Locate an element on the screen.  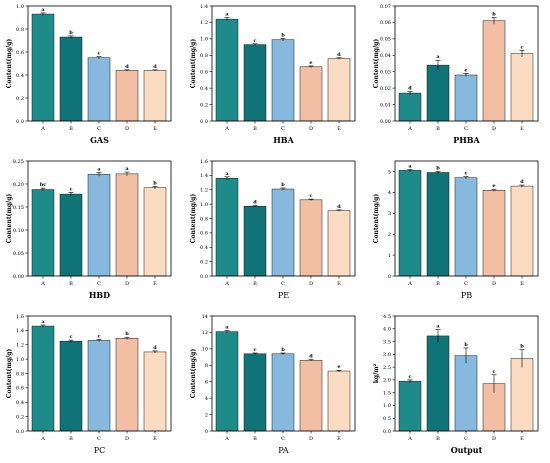
significance-label-B: a is located at coordinates (438, 57).